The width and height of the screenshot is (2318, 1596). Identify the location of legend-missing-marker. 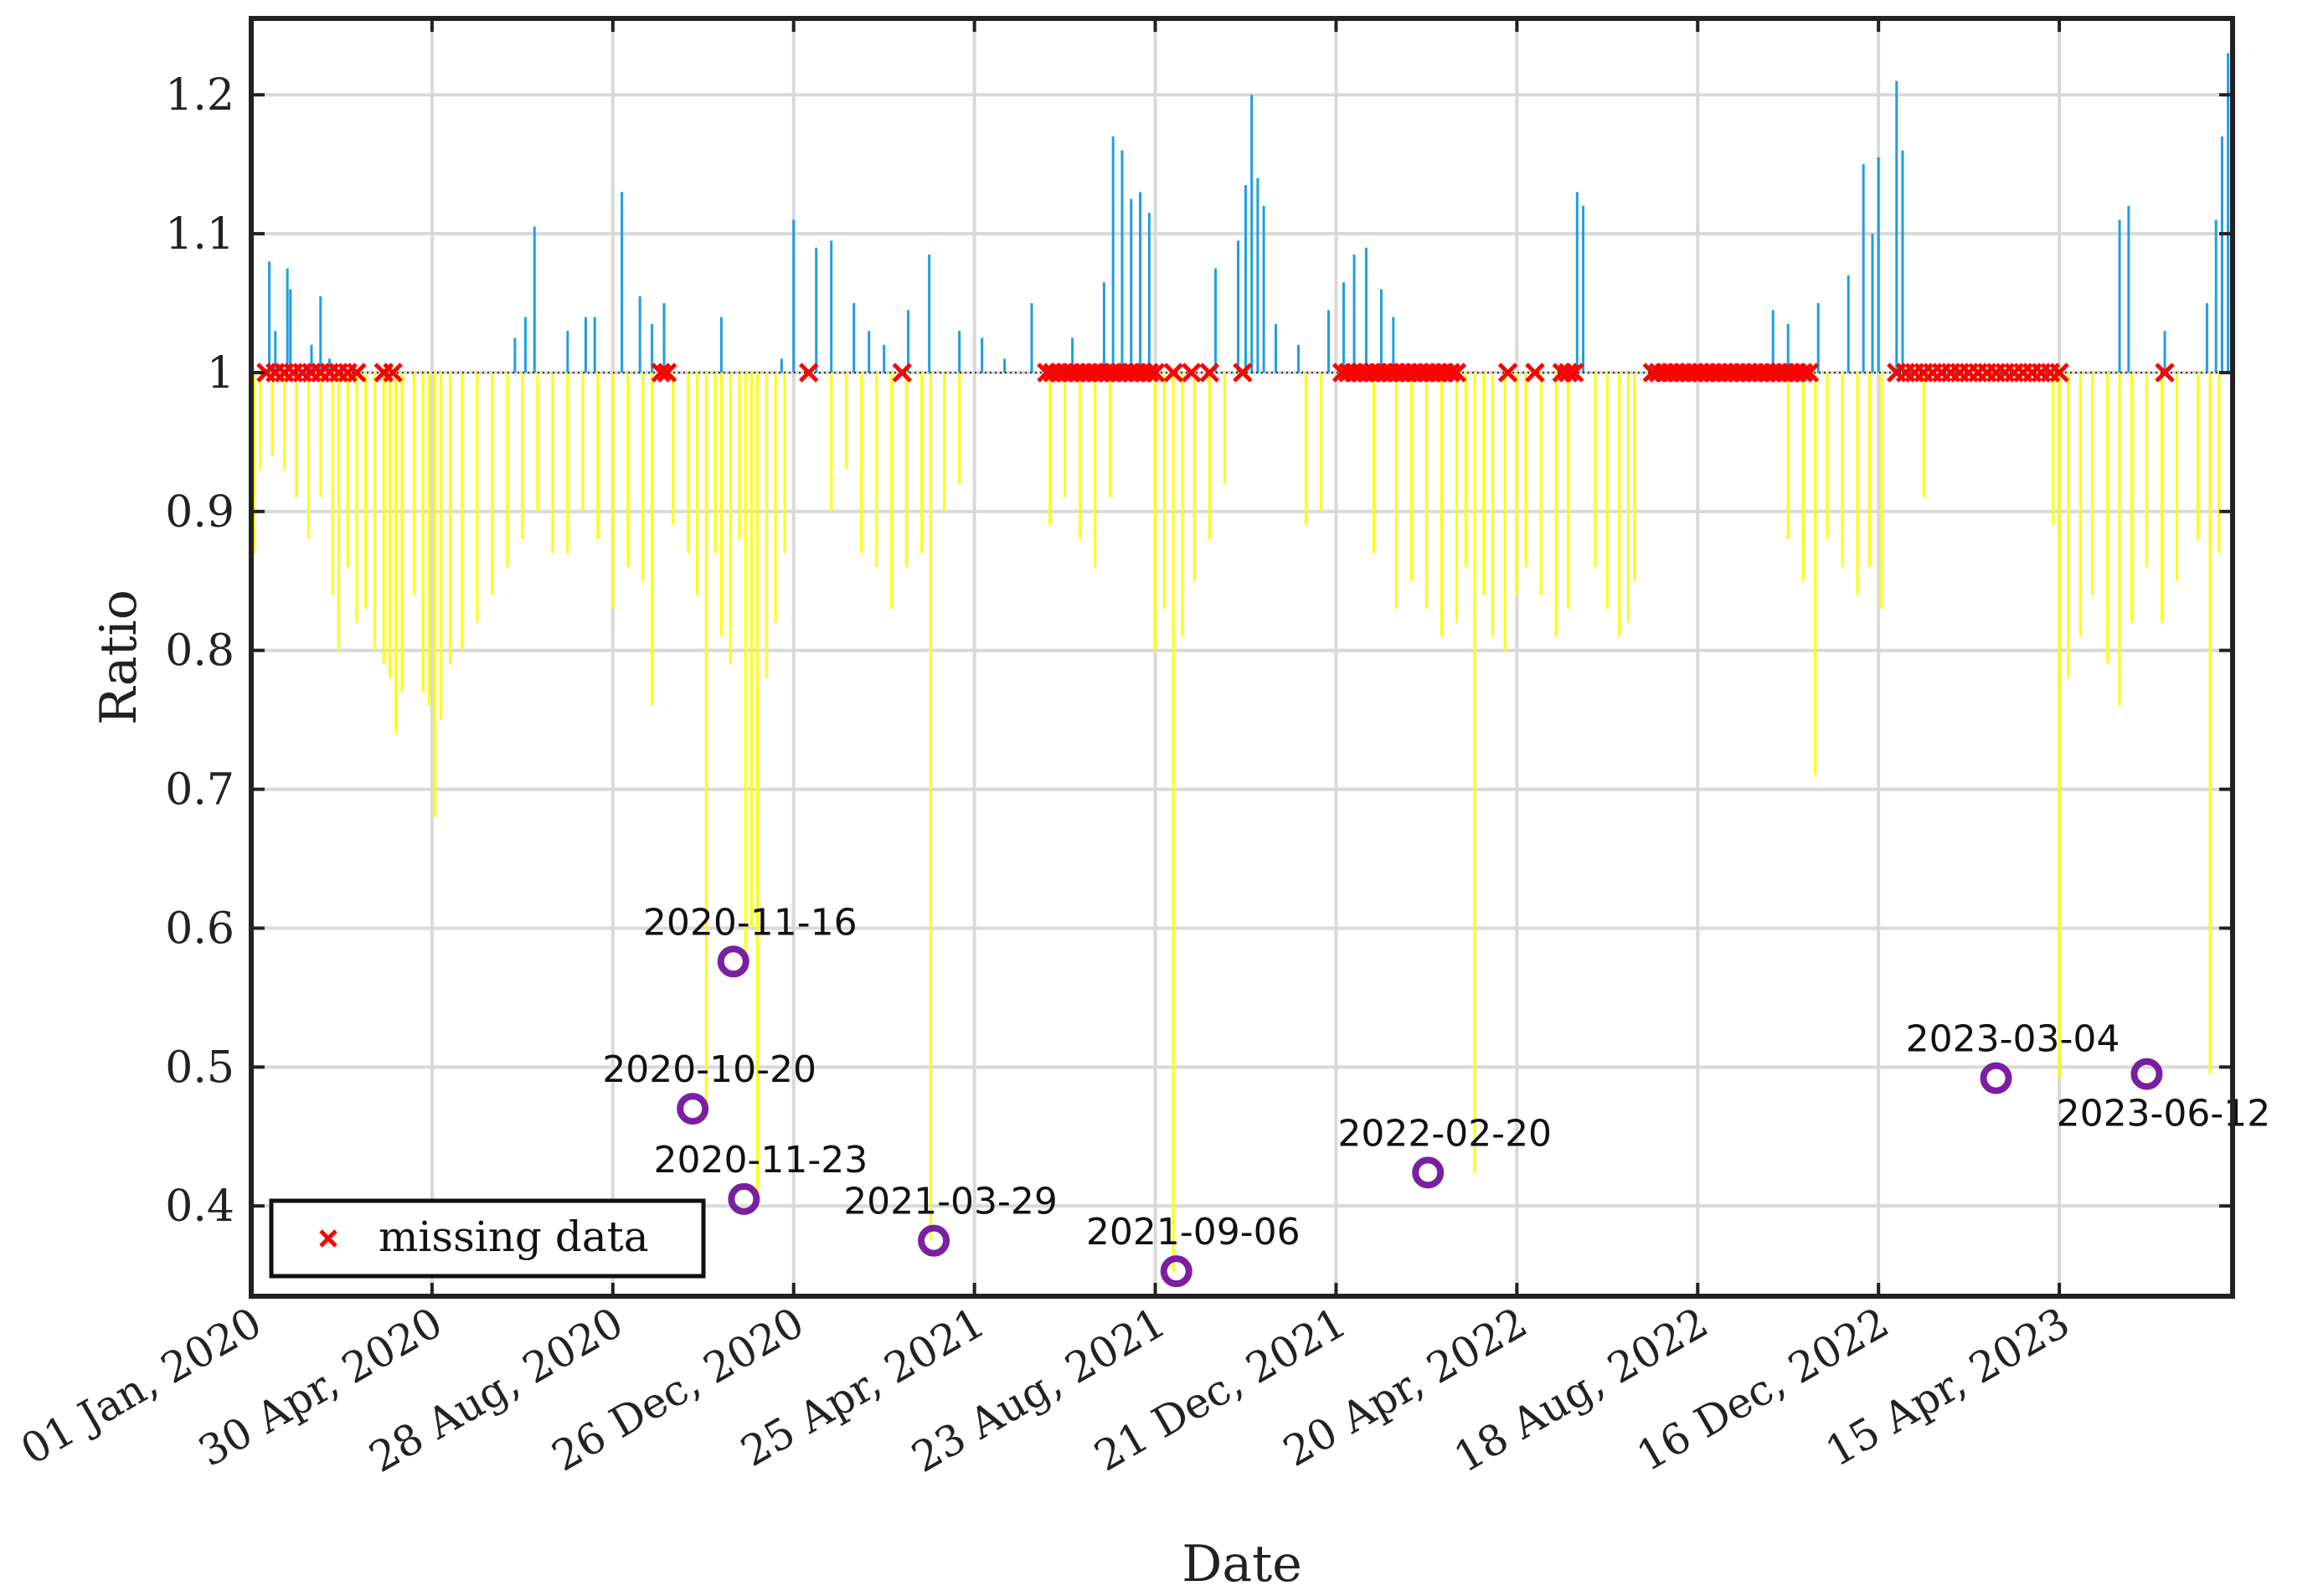
(328, 1238).